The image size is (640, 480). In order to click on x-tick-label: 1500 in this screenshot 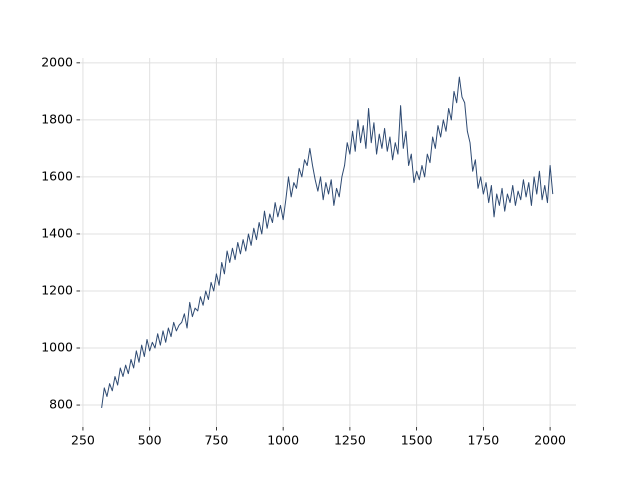, I will do `click(417, 440)`.